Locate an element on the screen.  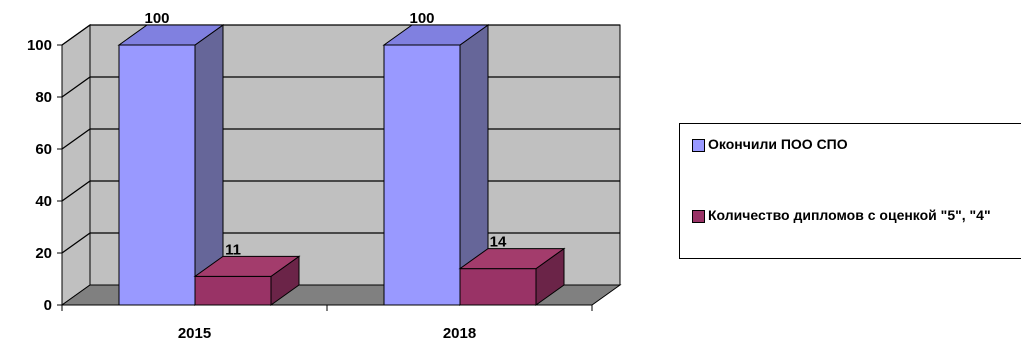
x-tick-label-2018: 2018 is located at coordinates (459, 333).